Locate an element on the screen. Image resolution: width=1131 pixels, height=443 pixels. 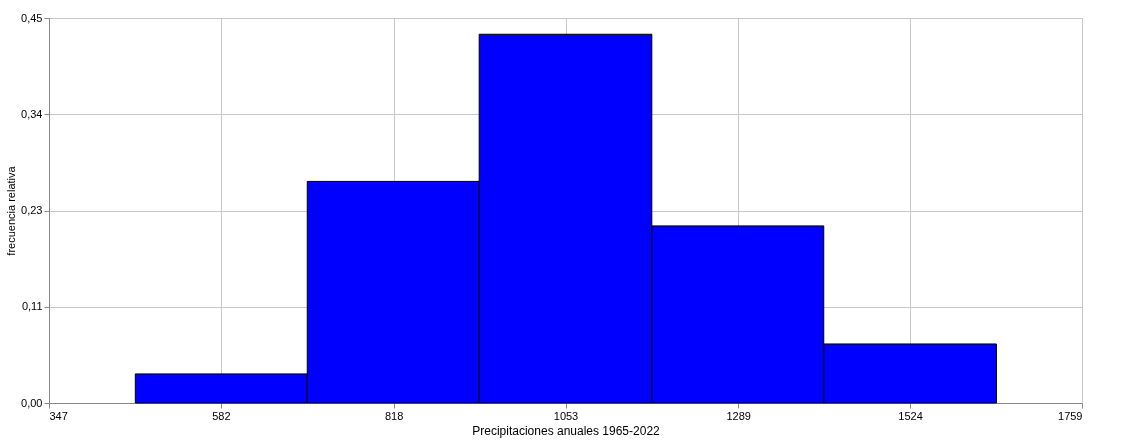
x-tick-label: 1289 is located at coordinates (738, 415).